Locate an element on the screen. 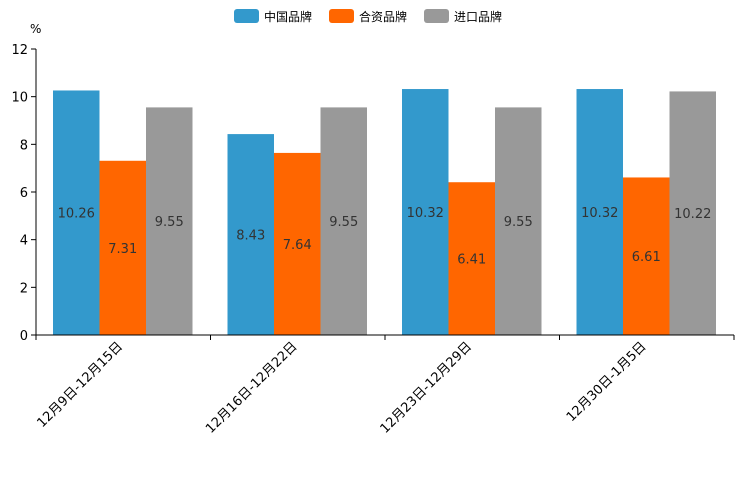  x-tick-label: 12月30日-1月5日 is located at coordinates (607, 382).